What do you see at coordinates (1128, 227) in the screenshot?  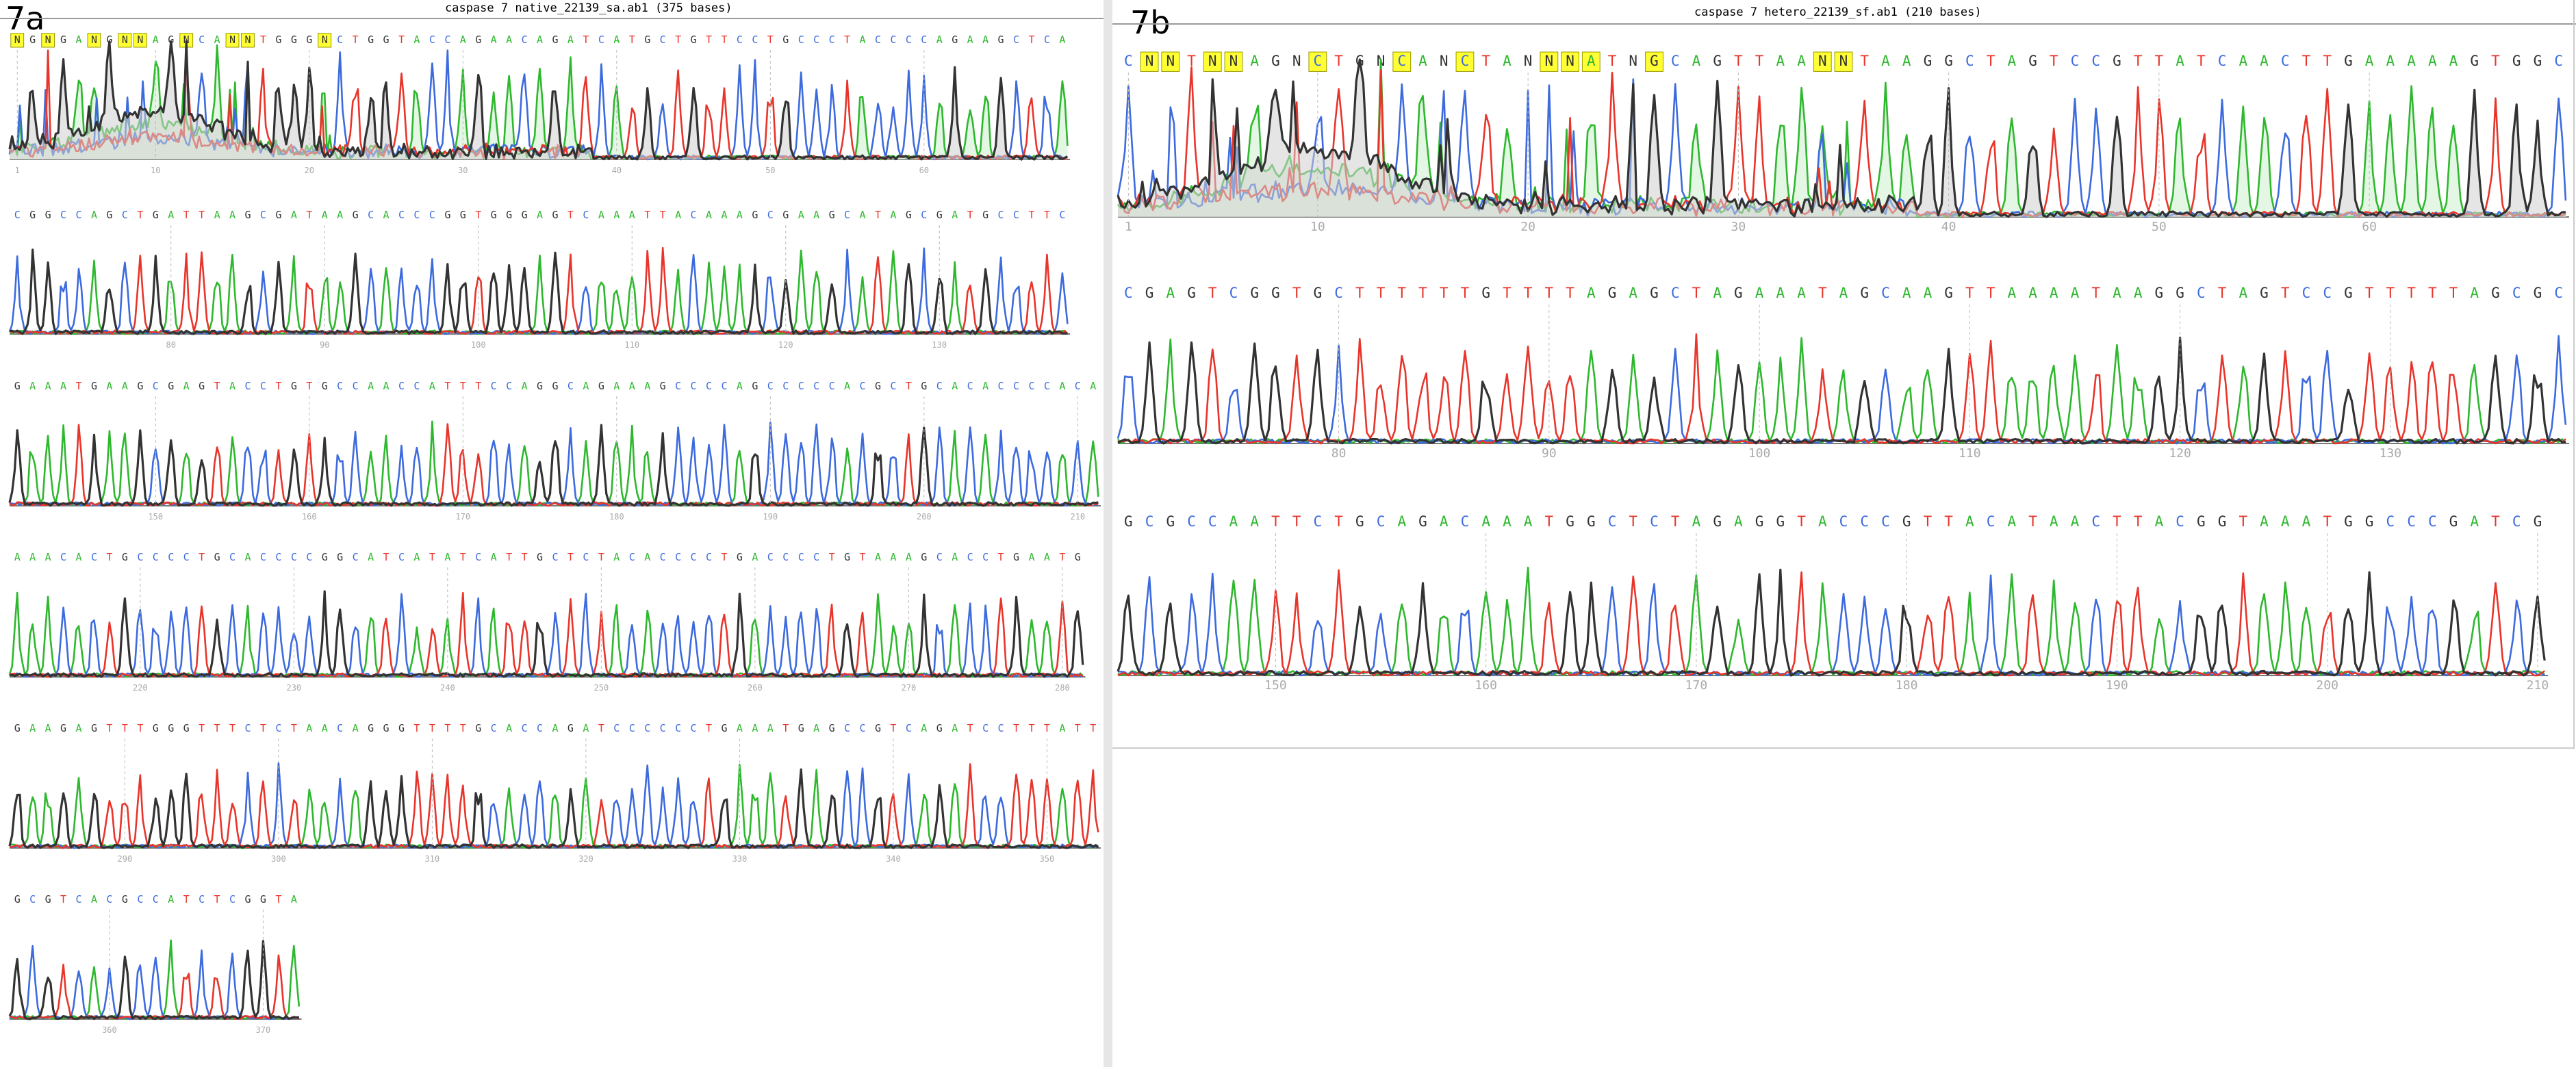 I see `position-tick-label: 1` at bounding box center [1128, 227].